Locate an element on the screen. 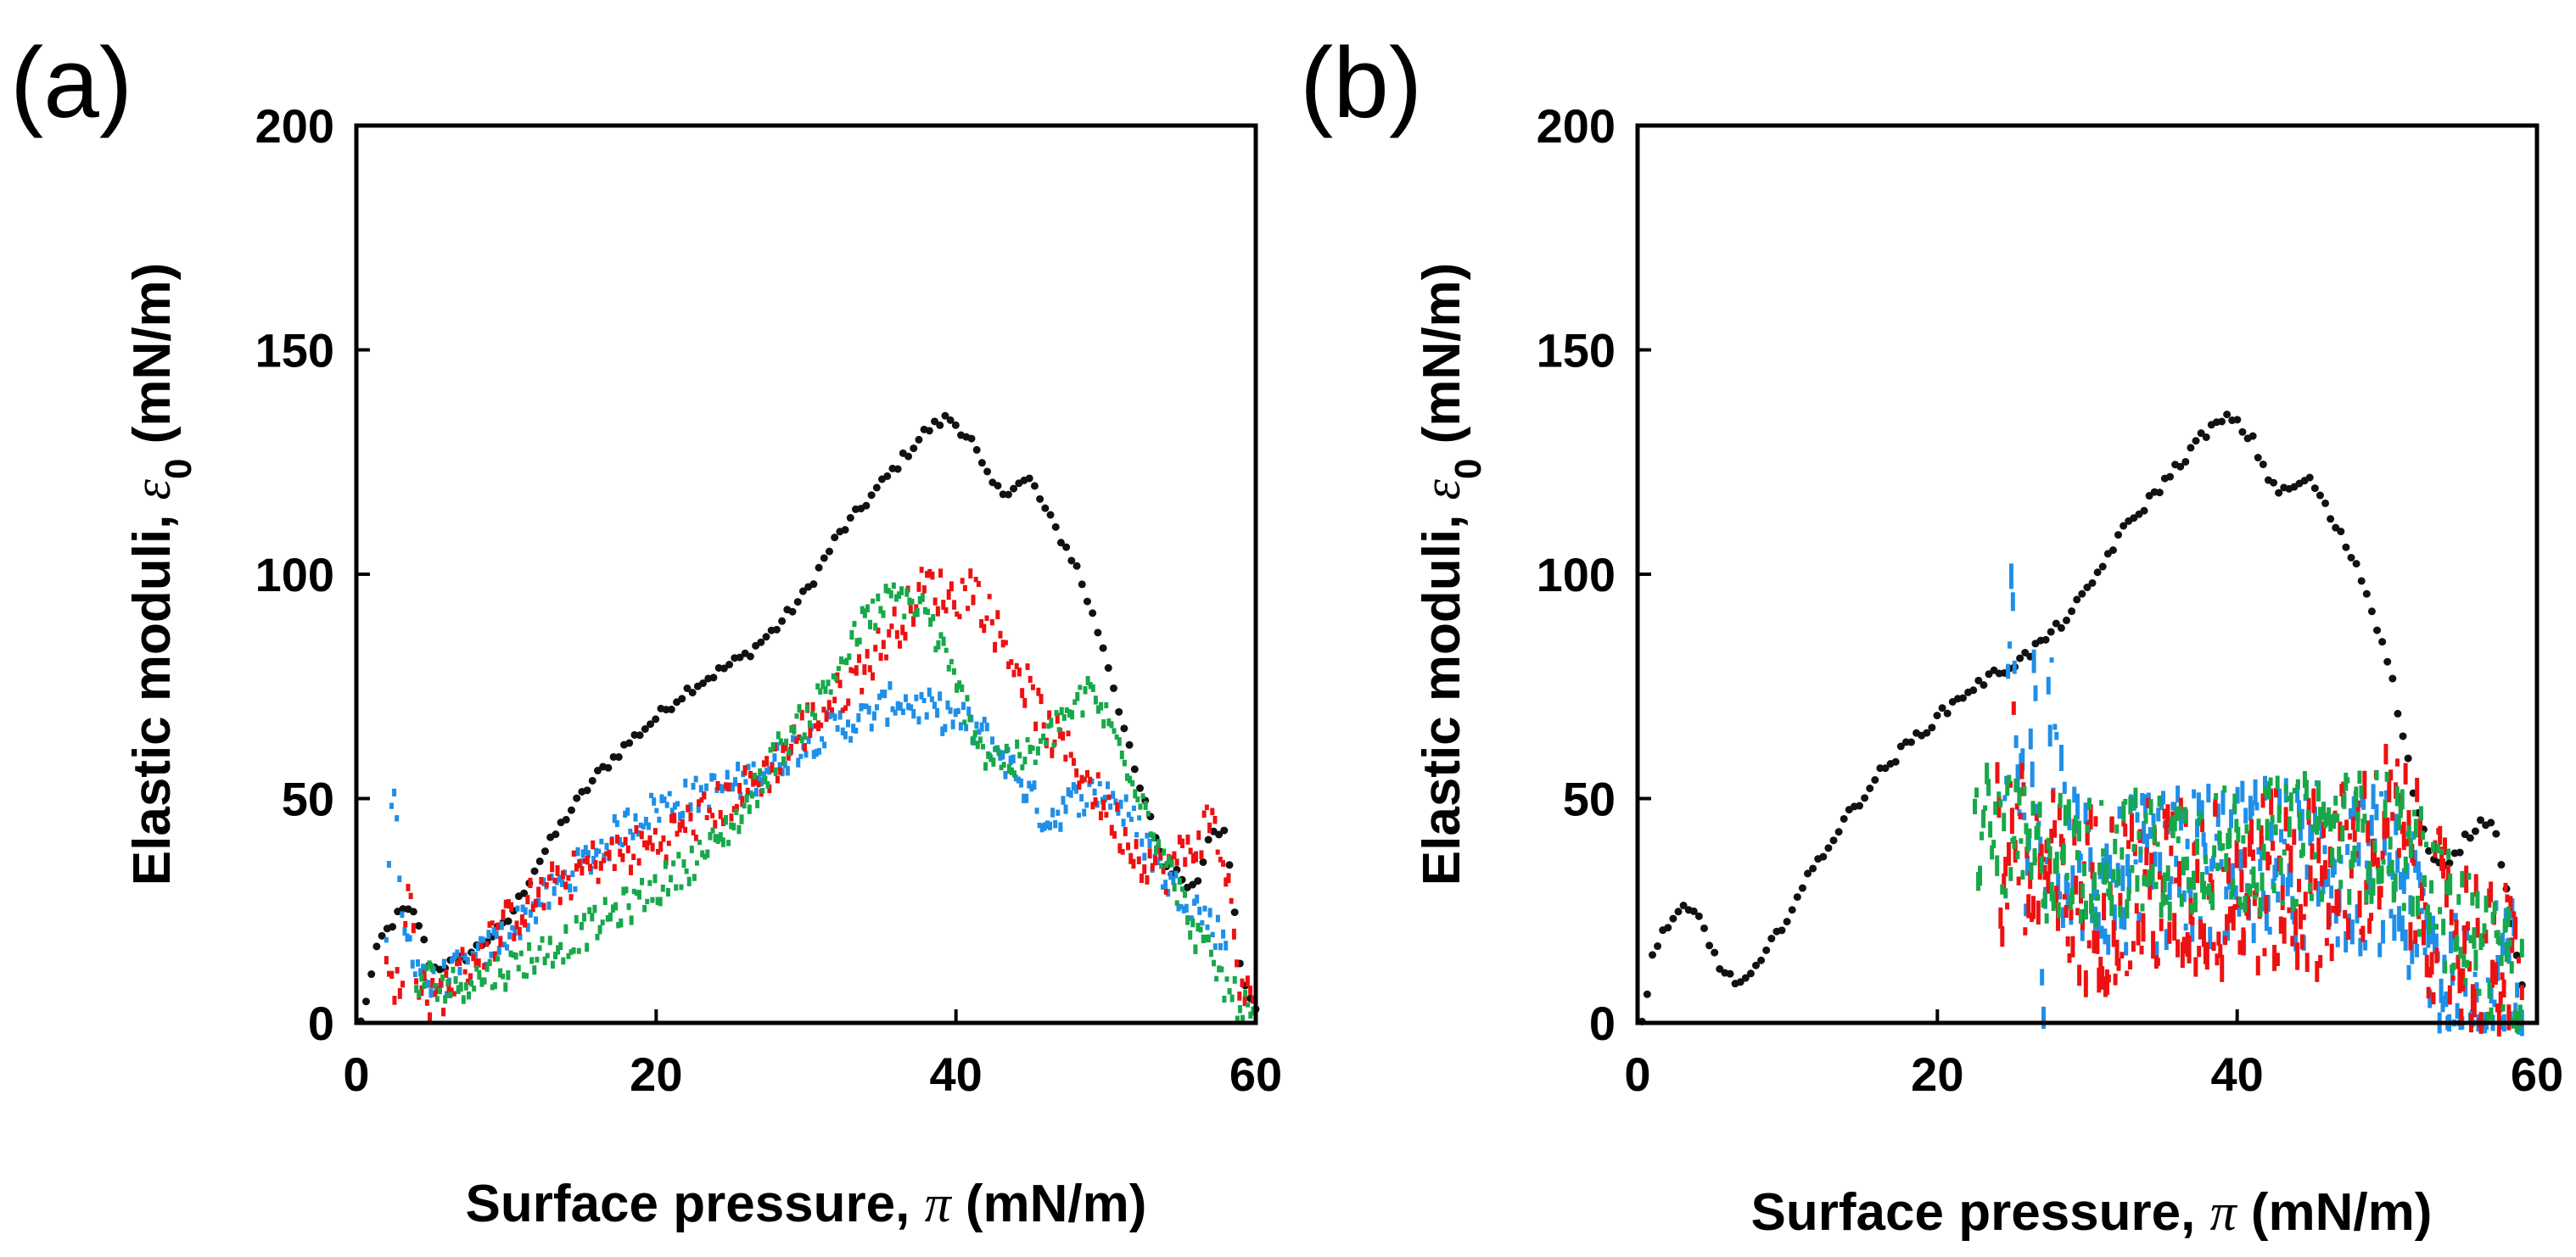 The width and height of the screenshot is (2576, 1257). x-tick-label-a: 60 is located at coordinates (1256, 1074).